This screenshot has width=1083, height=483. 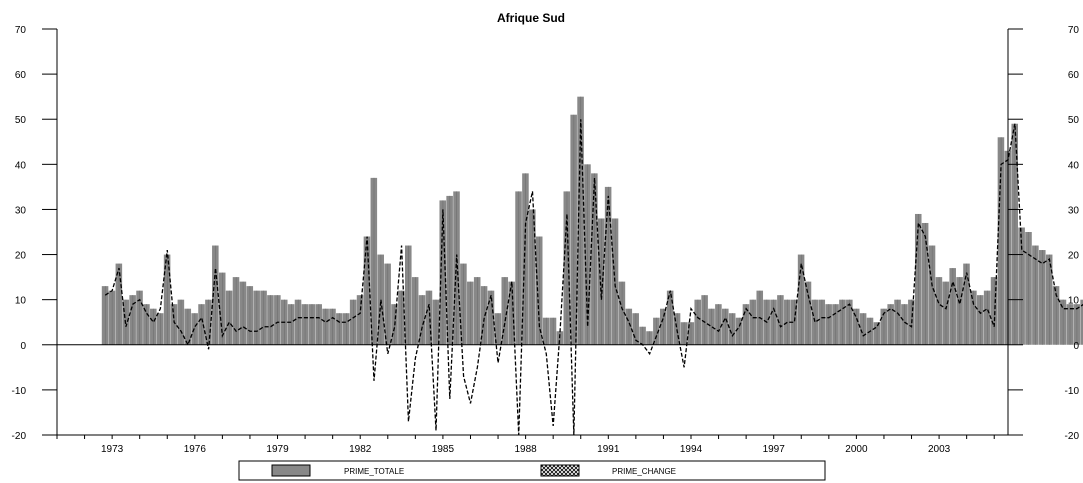 What do you see at coordinates (1072, 436) in the screenshot?
I see `y-tick-label-right: -20` at bounding box center [1072, 436].